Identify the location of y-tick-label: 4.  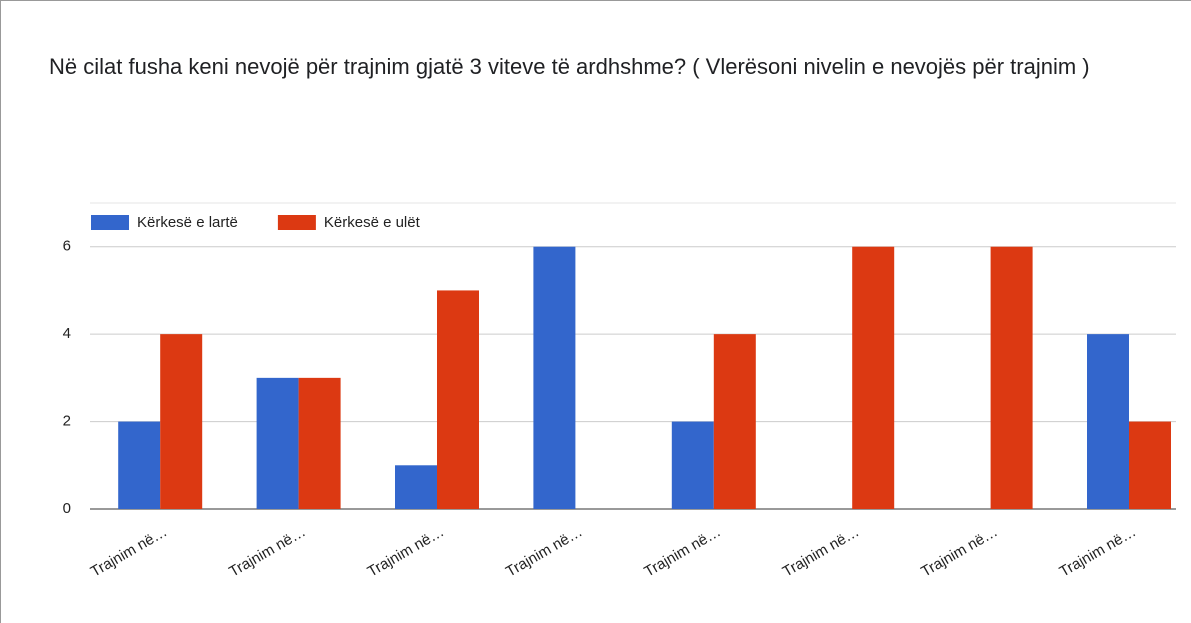
(67, 333).